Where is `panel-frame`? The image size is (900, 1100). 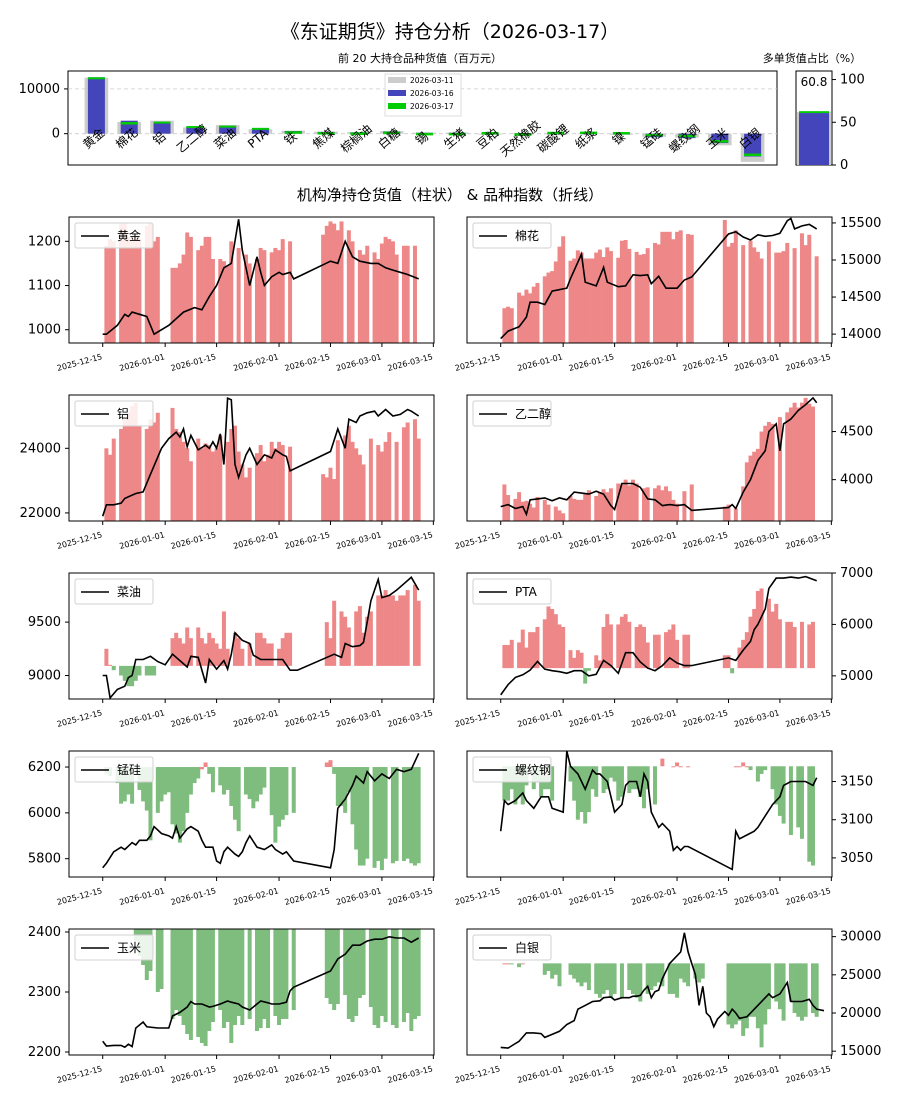
panel-frame is located at coordinates (251, 280).